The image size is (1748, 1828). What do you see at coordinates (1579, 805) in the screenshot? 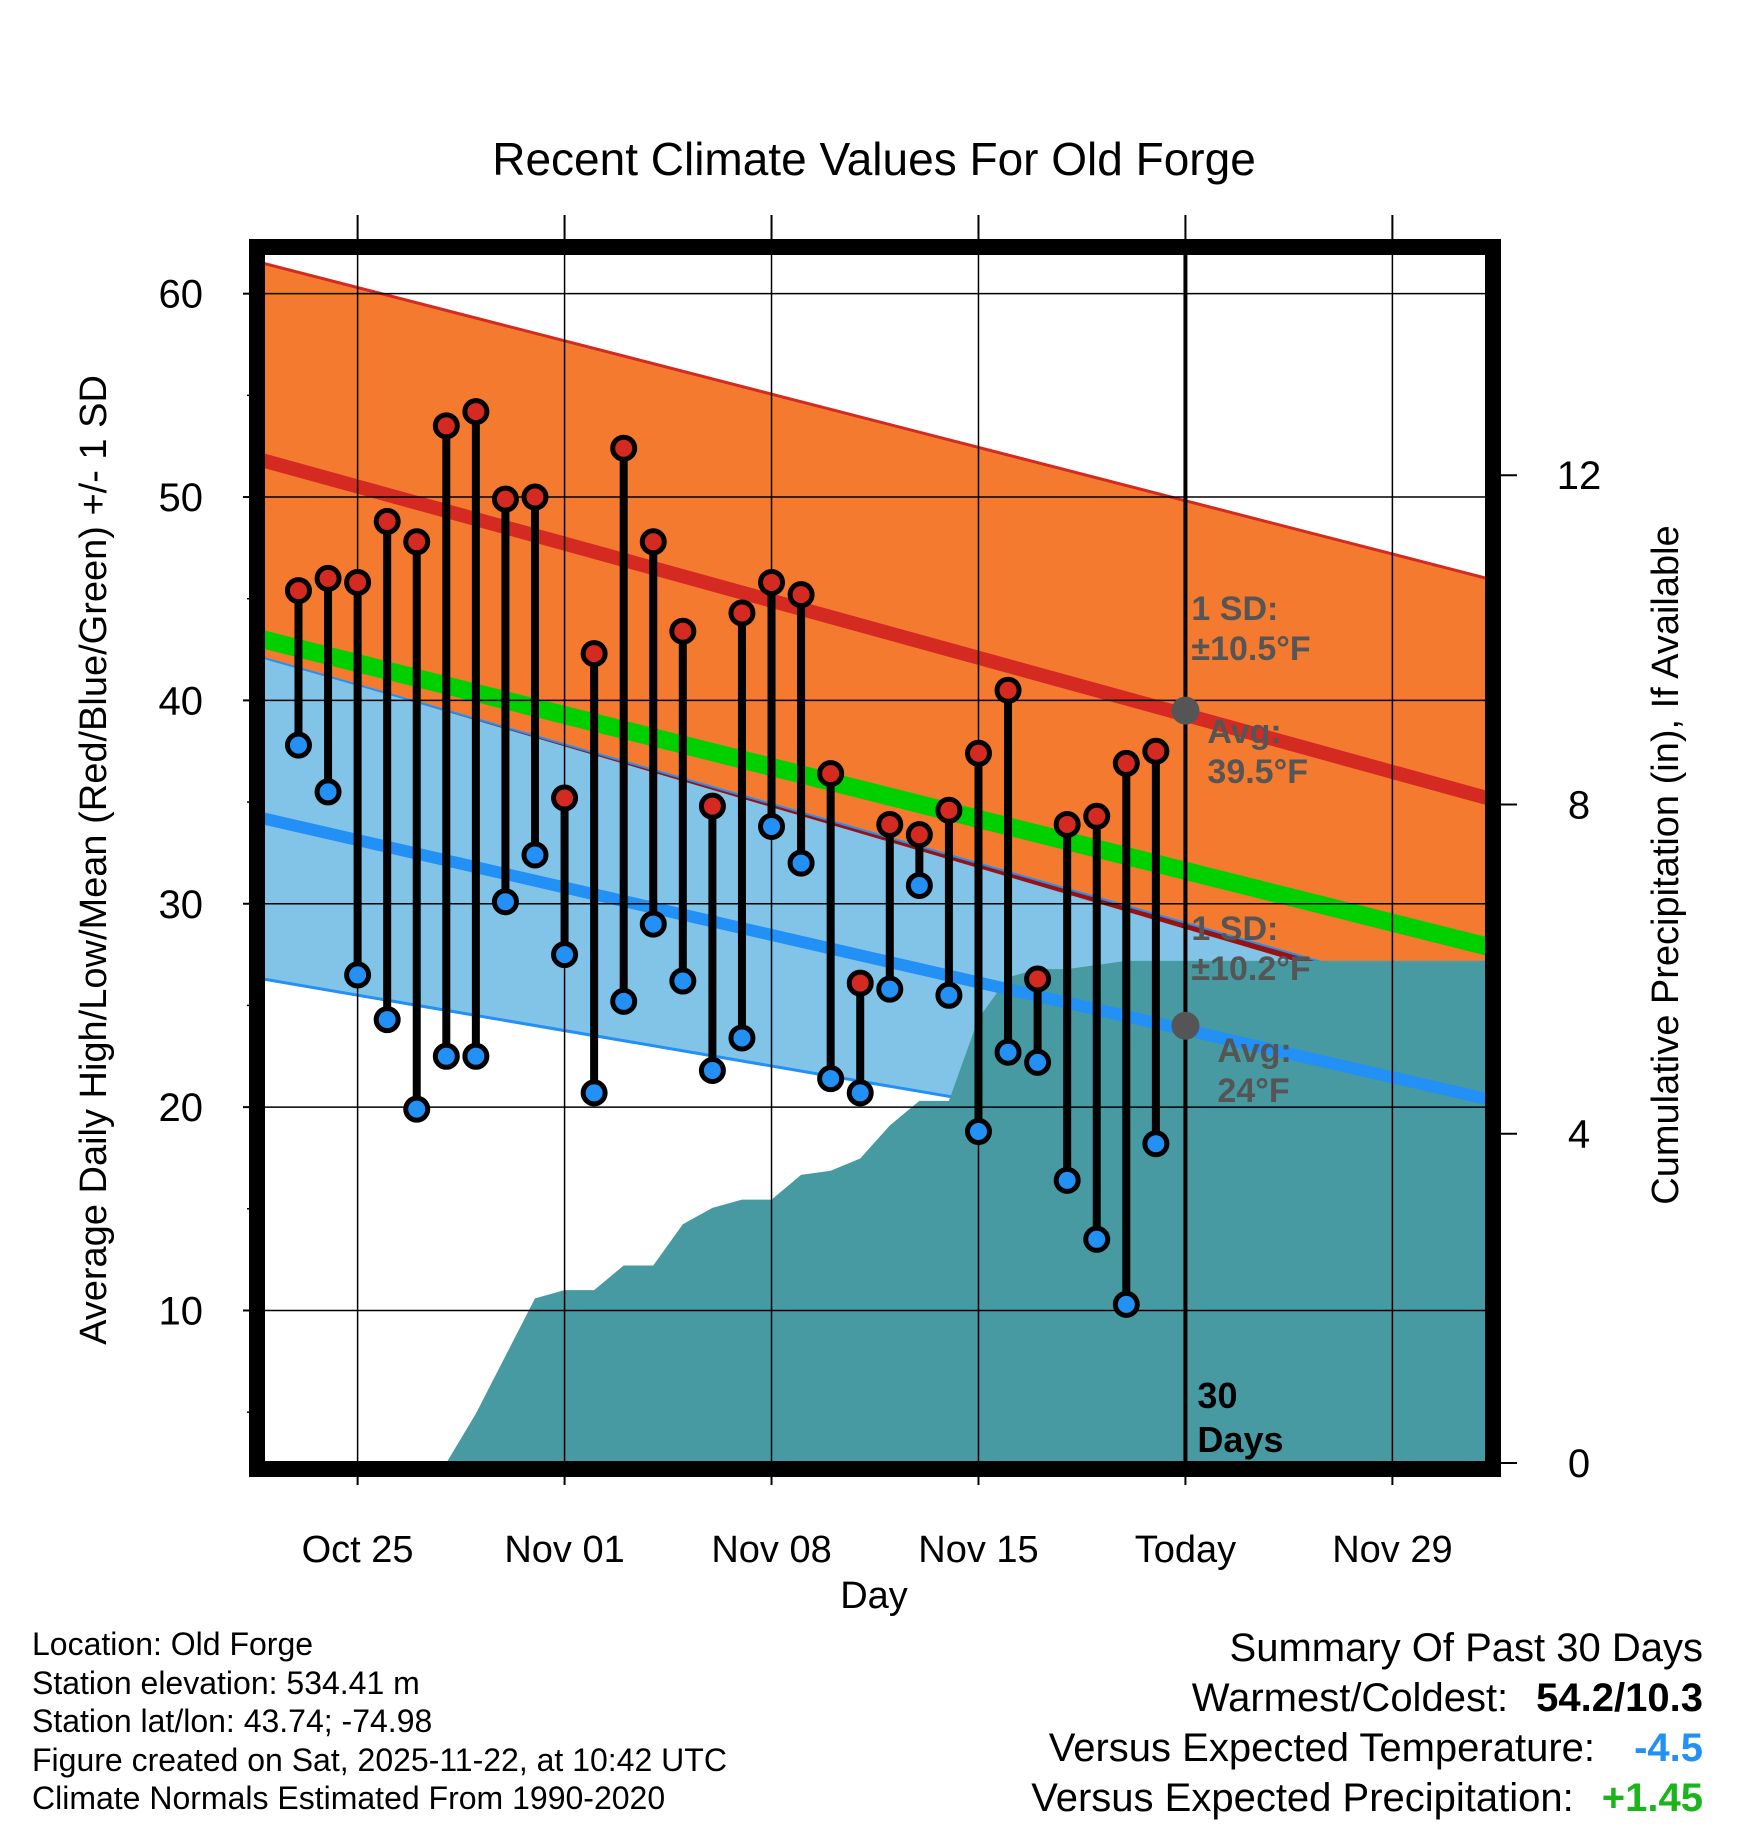
I see `y-tick-label-right: 8` at bounding box center [1579, 805].